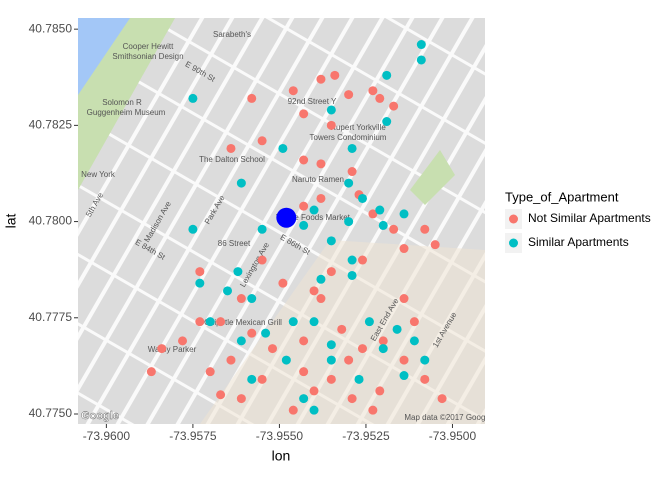 The width and height of the screenshot is (672, 480). I want to click on map-label: Solomon R, so click(122, 102).